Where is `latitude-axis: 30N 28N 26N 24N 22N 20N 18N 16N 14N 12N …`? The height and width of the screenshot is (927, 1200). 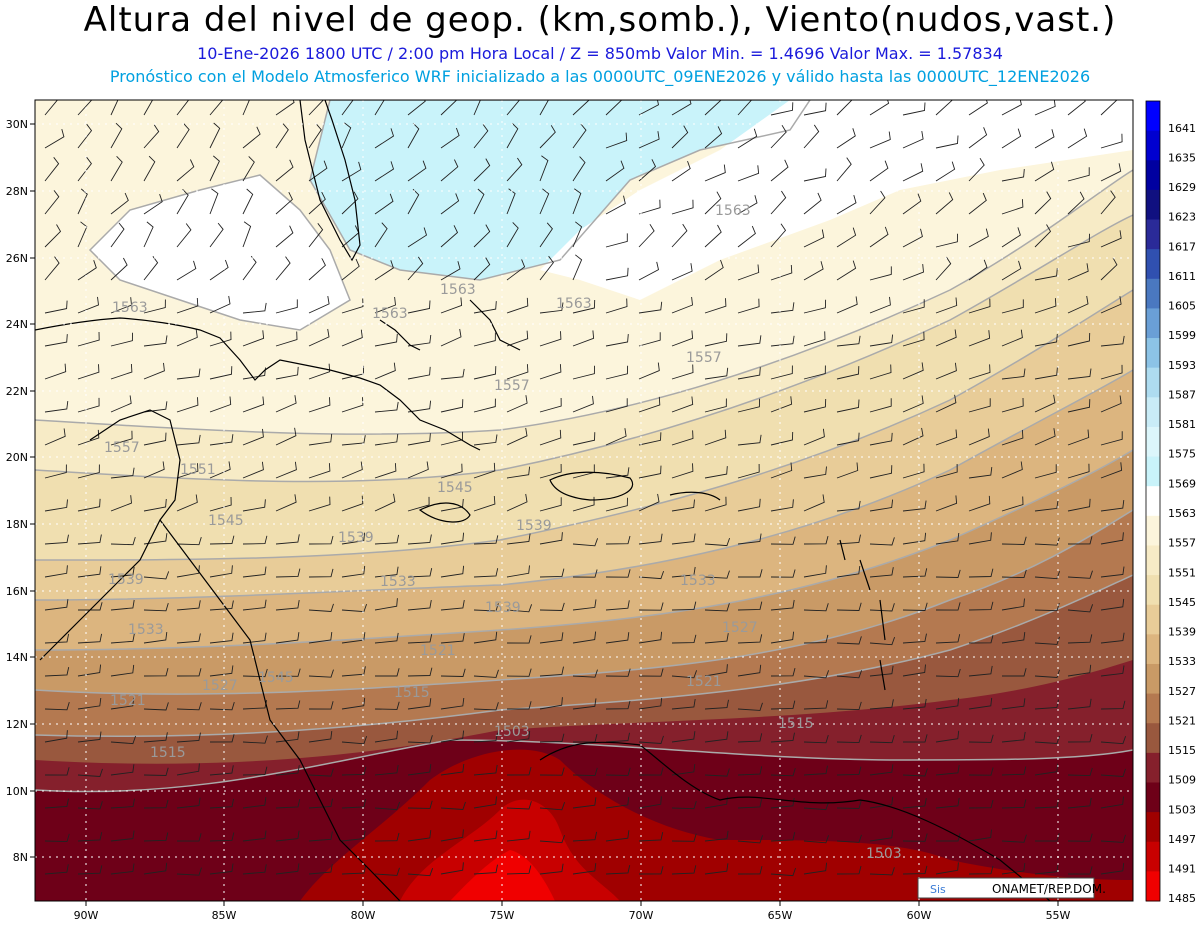 latitude-axis: 30N 28N 26N 24N 22N 20N 18N 16N 14N 12N … is located at coordinates (17, 491).